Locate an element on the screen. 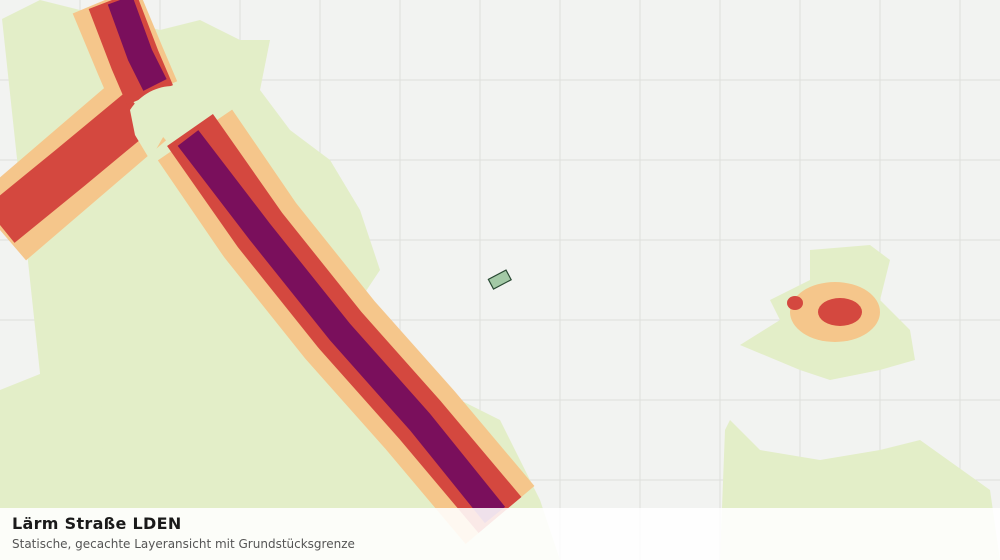  layer-title: Lärm Straße LDEN is located at coordinates (97, 523).